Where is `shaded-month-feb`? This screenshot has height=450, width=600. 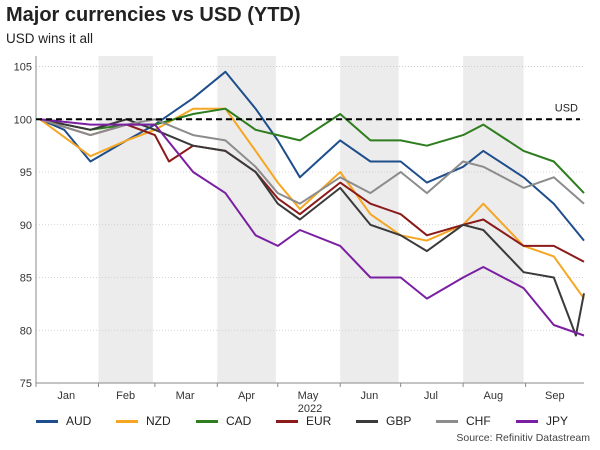 shaded-month-feb is located at coordinates (125, 219).